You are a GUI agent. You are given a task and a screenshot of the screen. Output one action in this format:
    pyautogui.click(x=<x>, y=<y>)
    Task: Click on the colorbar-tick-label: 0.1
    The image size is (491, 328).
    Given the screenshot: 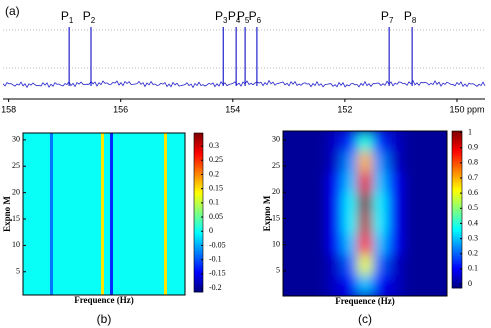 What is the action you would take?
    pyautogui.click(x=473, y=268)
    